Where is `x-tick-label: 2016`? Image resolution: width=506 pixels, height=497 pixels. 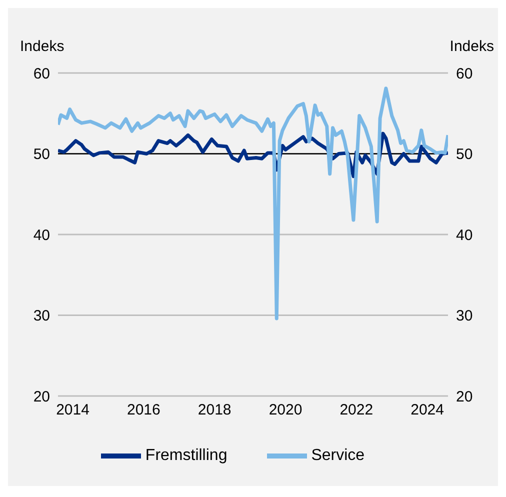
x-tick-label: 2016 is located at coordinates (143, 410).